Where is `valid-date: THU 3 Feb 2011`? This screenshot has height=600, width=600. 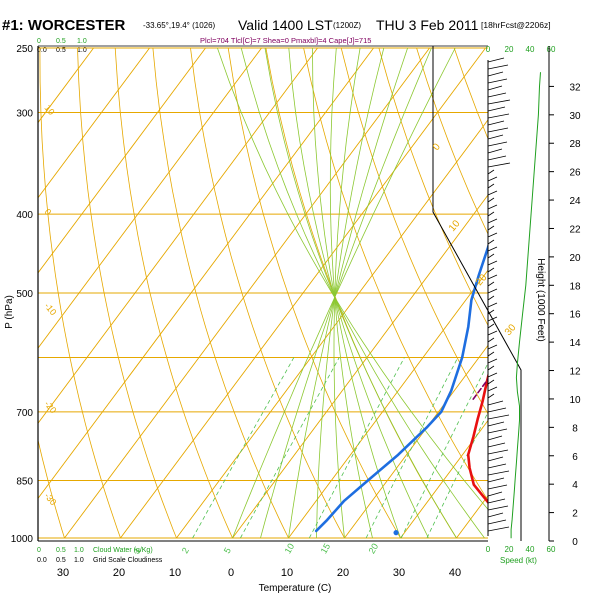 valid-date: THU 3 Feb 2011 is located at coordinates (427, 25).